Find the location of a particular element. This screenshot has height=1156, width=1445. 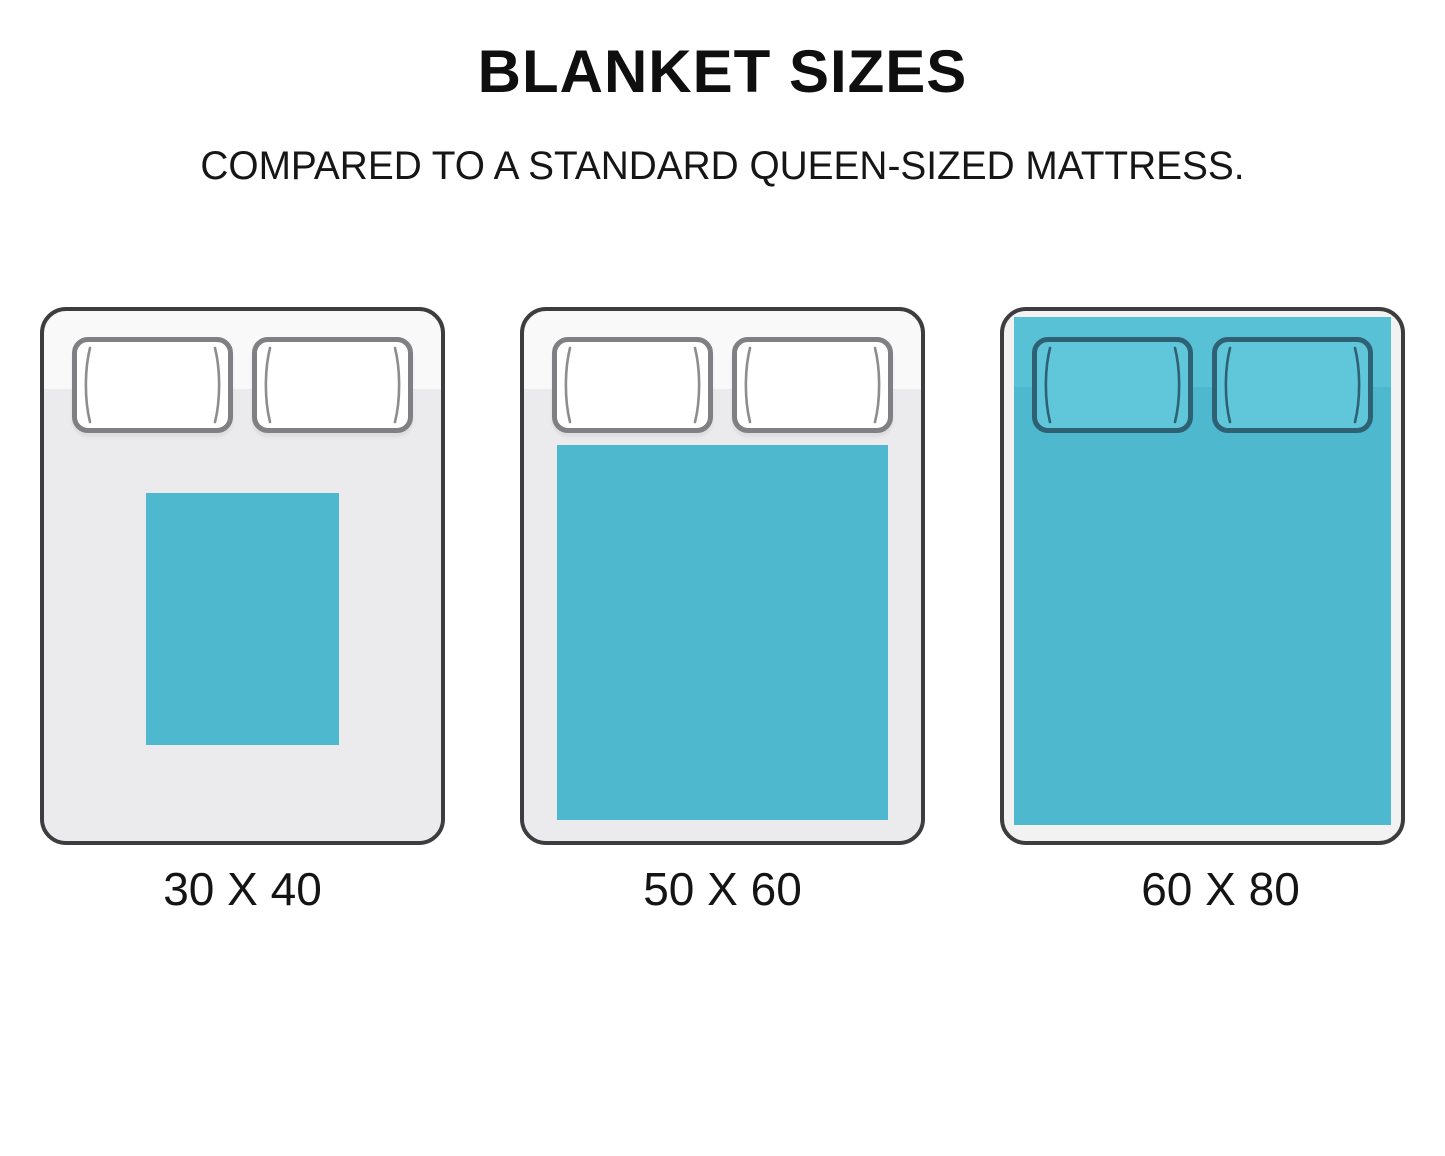

size-label-60x80: 60 X 80 is located at coordinates (1220, 889).